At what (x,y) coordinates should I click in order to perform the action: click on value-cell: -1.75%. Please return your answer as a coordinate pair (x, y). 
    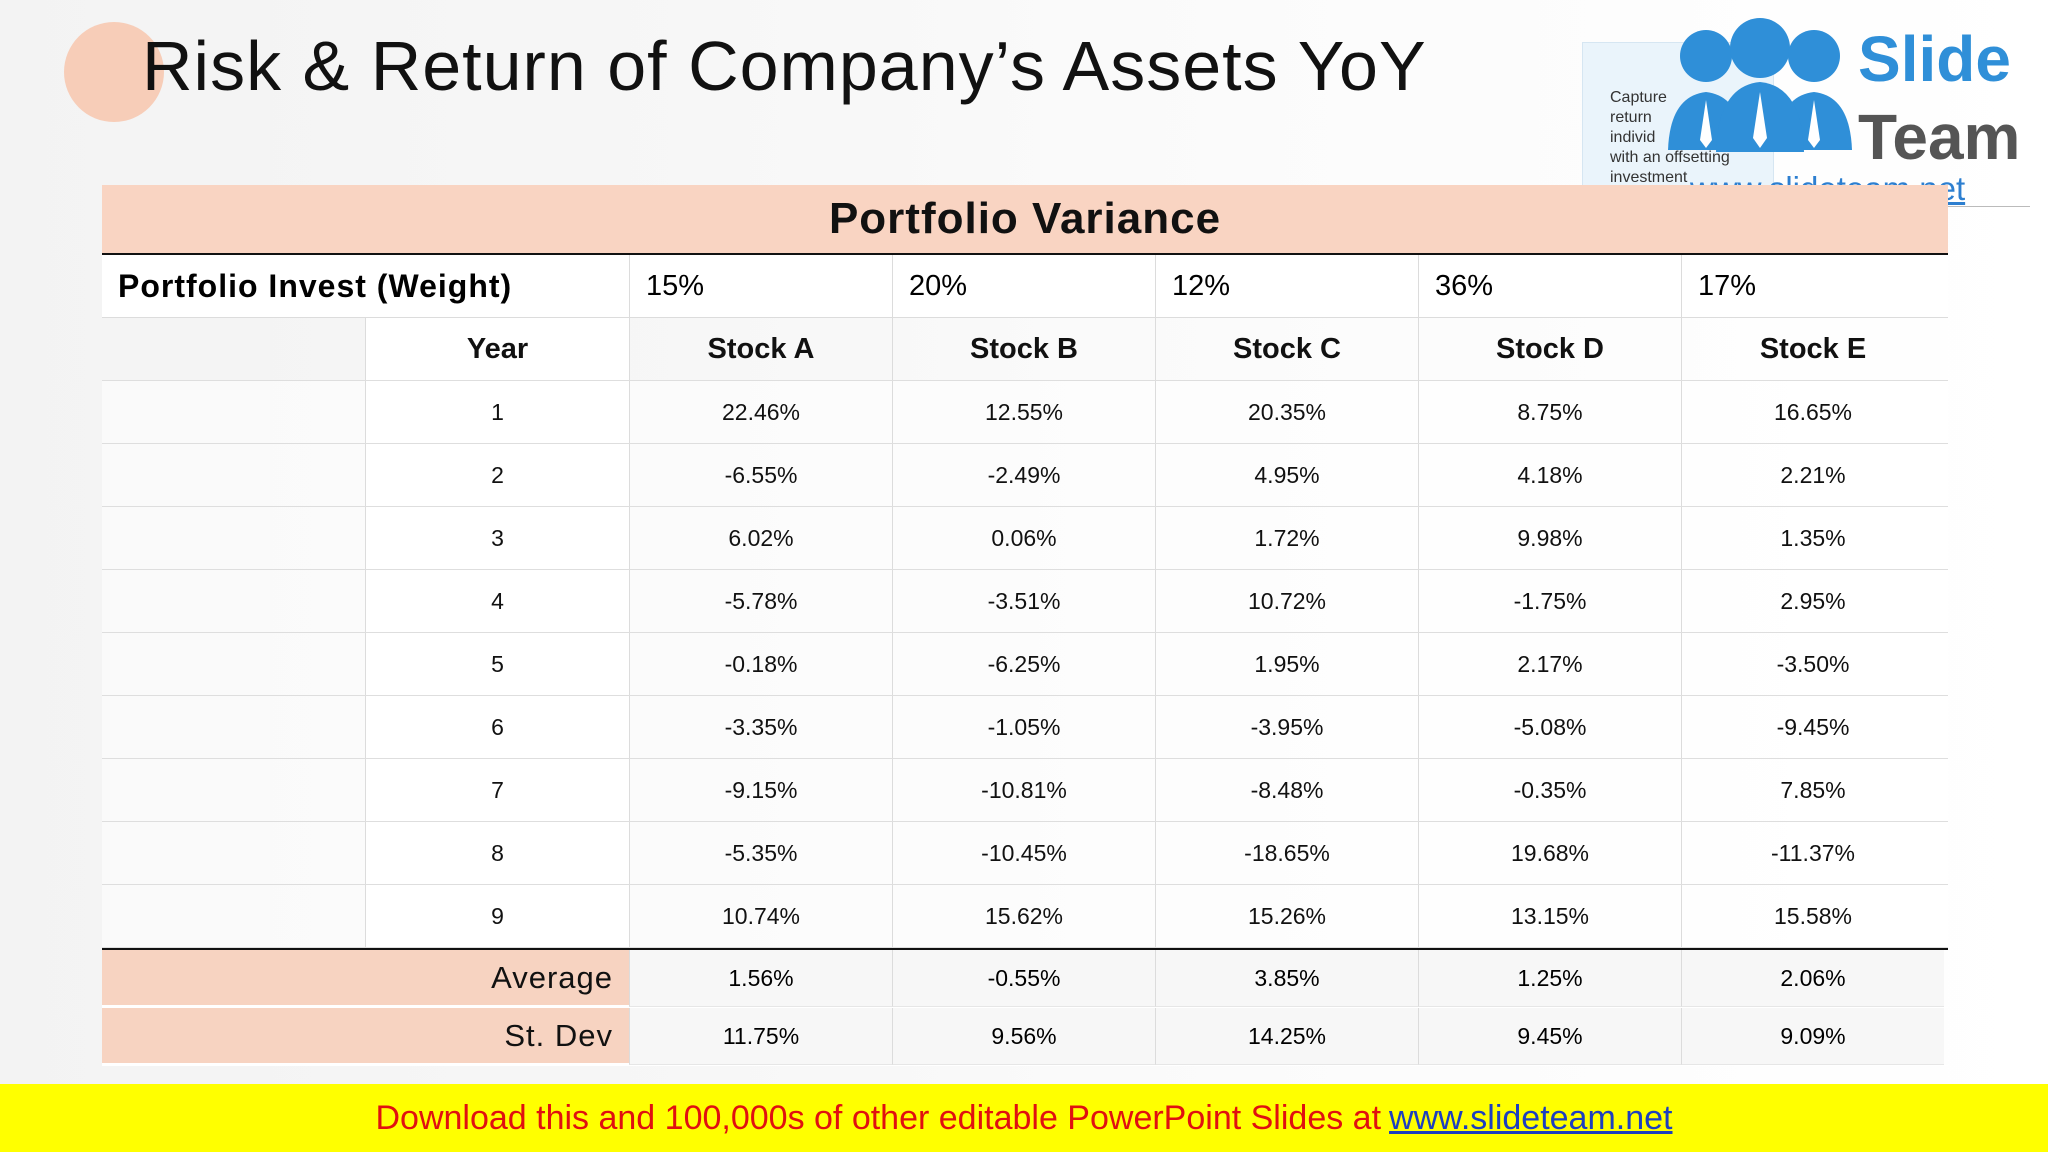
    Looking at the image, I should click on (1549, 601).